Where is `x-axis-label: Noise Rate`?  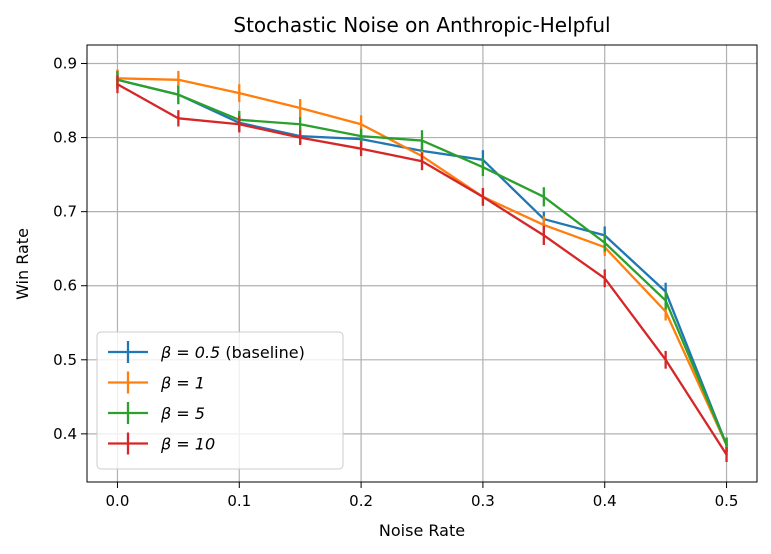 x-axis-label: Noise Rate is located at coordinates (422, 530).